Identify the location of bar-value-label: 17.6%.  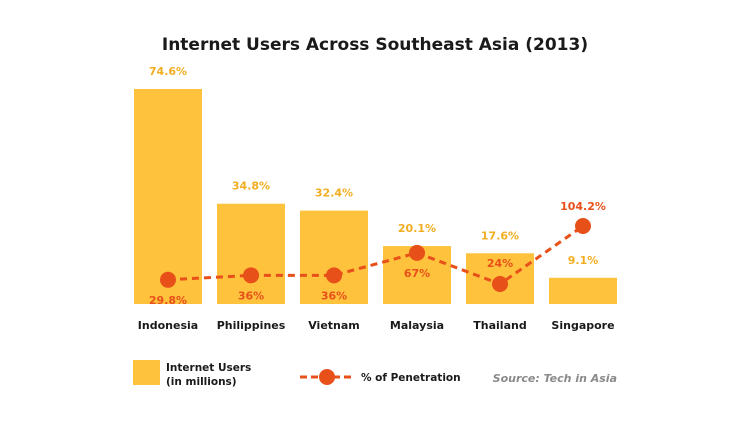
(500, 235).